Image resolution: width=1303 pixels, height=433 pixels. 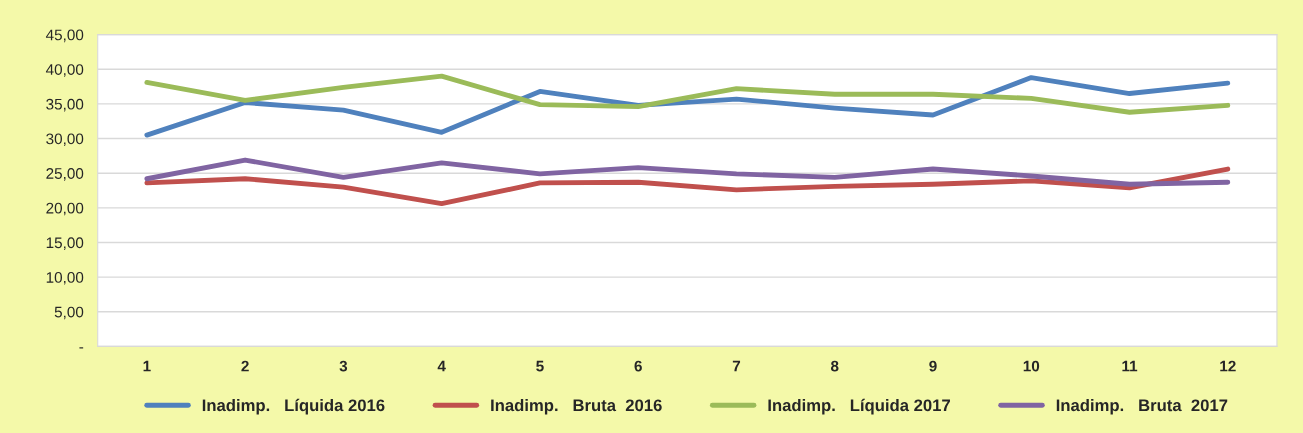 What do you see at coordinates (245, 366) in the screenshot?
I see `x-tick-label: 2` at bounding box center [245, 366].